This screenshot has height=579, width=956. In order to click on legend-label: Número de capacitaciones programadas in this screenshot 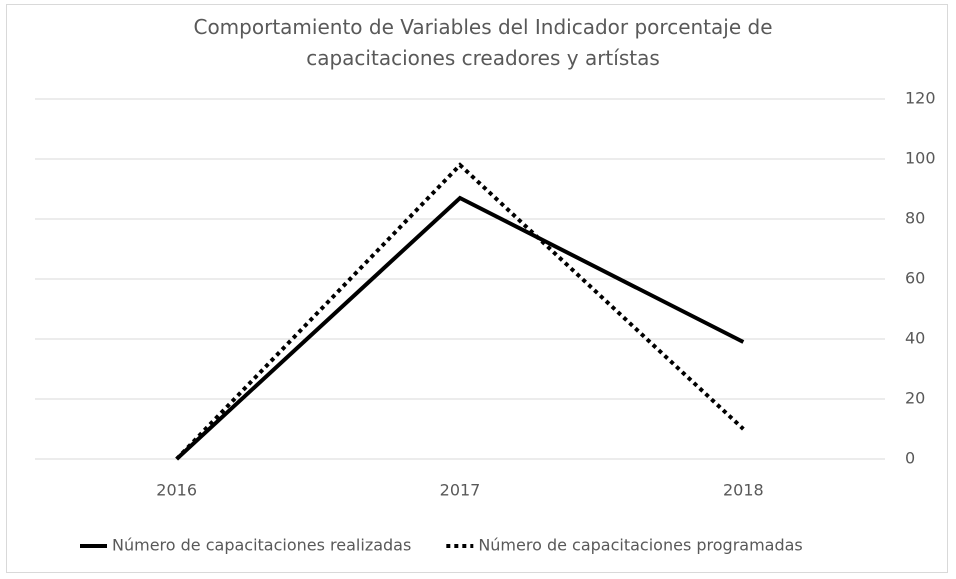, I will do `click(640, 545)`.